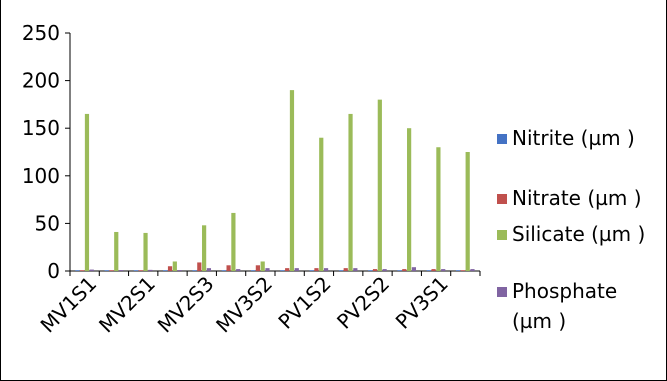 This screenshot has width=667, height=381. Describe the element at coordinates (46, 152) in the screenshot. I see `y-ticks: 0 50 100 150 200 250` at that location.